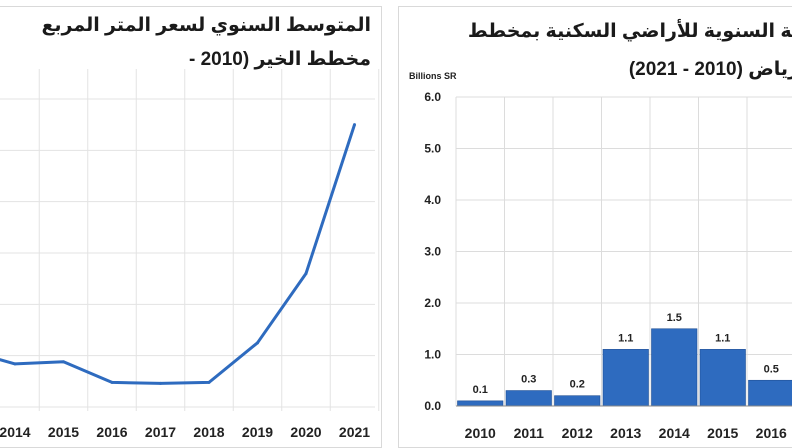 The image size is (792, 448). What do you see at coordinates (771, 369) in the screenshot?
I see `bar-data-label: 0.5` at bounding box center [771, 369].